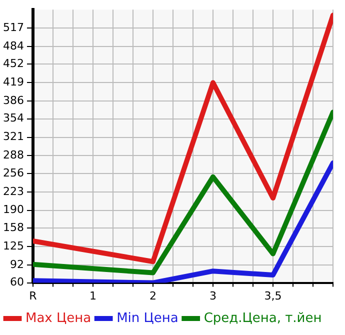 Image resolution: width=345 pixels, height=335 pixels. Describe the element at coordinates (213, 295) in the screenshot. I see `x-tick-label: 3` at that location.